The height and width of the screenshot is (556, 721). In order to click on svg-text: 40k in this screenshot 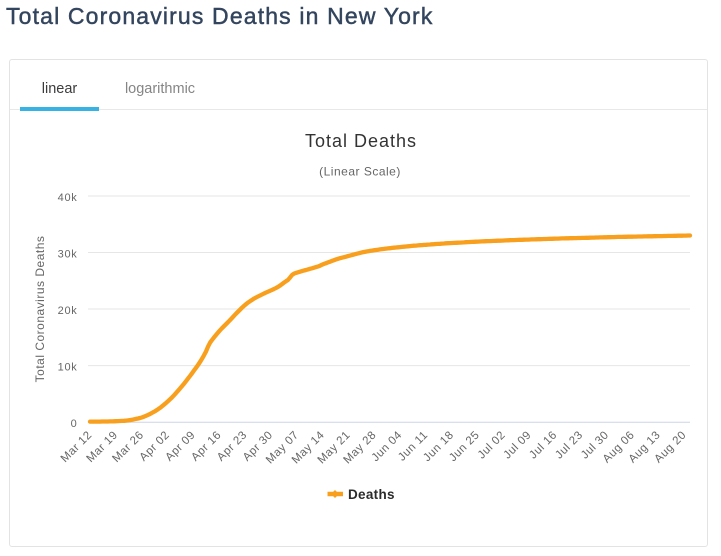, I will do `click(68, 198)`.